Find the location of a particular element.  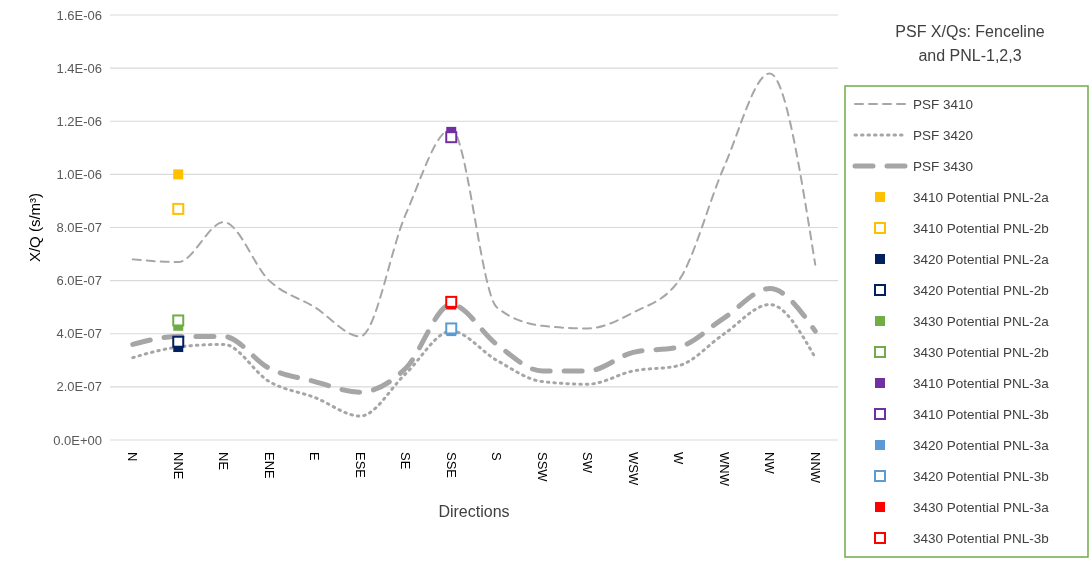

legend-label: PSF 3430 is located at coordinates (943, 166).